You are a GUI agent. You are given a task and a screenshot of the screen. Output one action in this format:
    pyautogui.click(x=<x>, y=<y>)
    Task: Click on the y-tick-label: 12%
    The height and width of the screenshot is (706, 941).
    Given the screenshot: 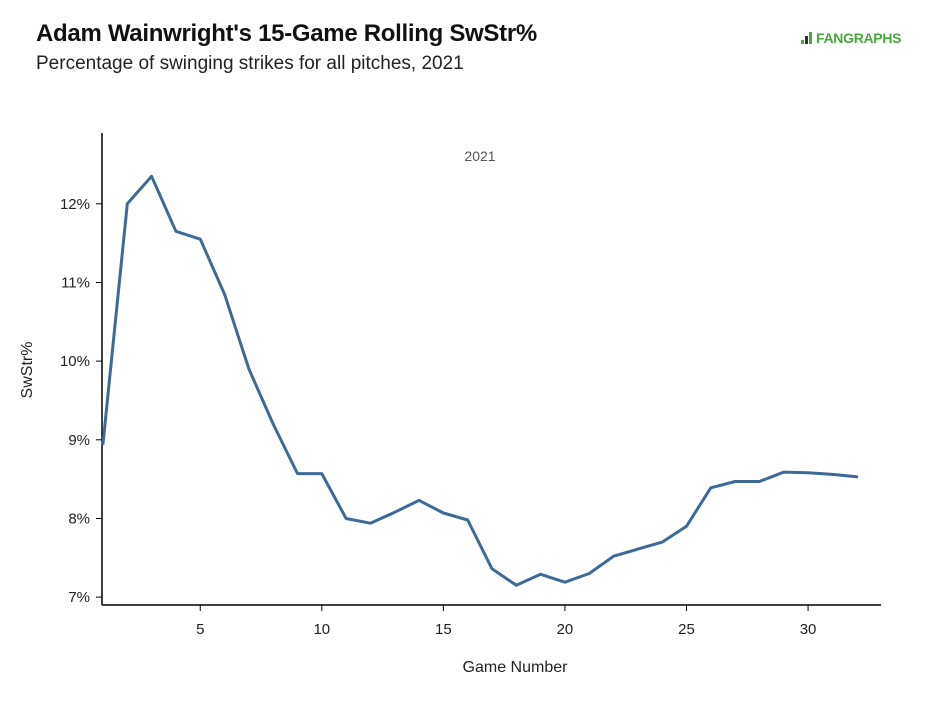 What is the action you would take?
    pyautogui.click(x=75, y=204)
    